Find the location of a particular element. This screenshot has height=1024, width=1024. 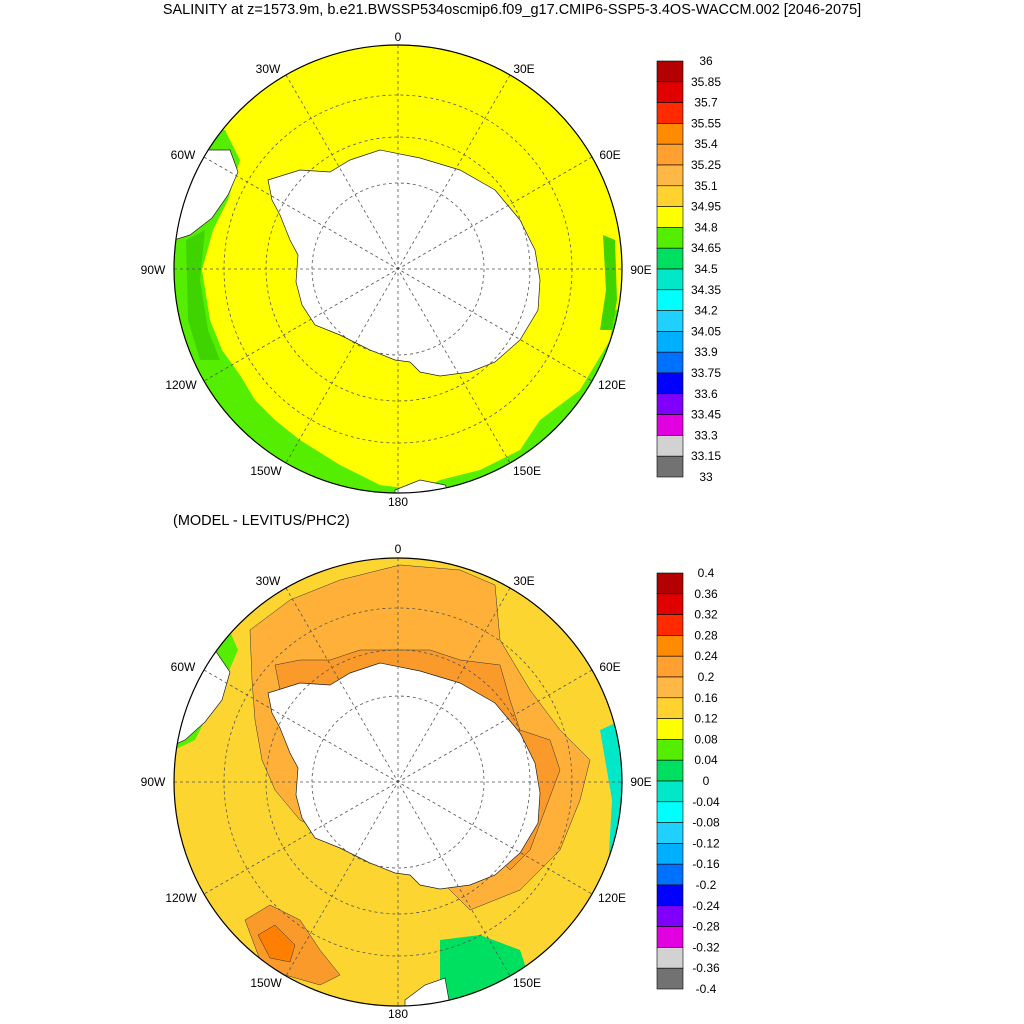

top-colorbar-label-4: 35.4 is located at coordinates (706, 144).